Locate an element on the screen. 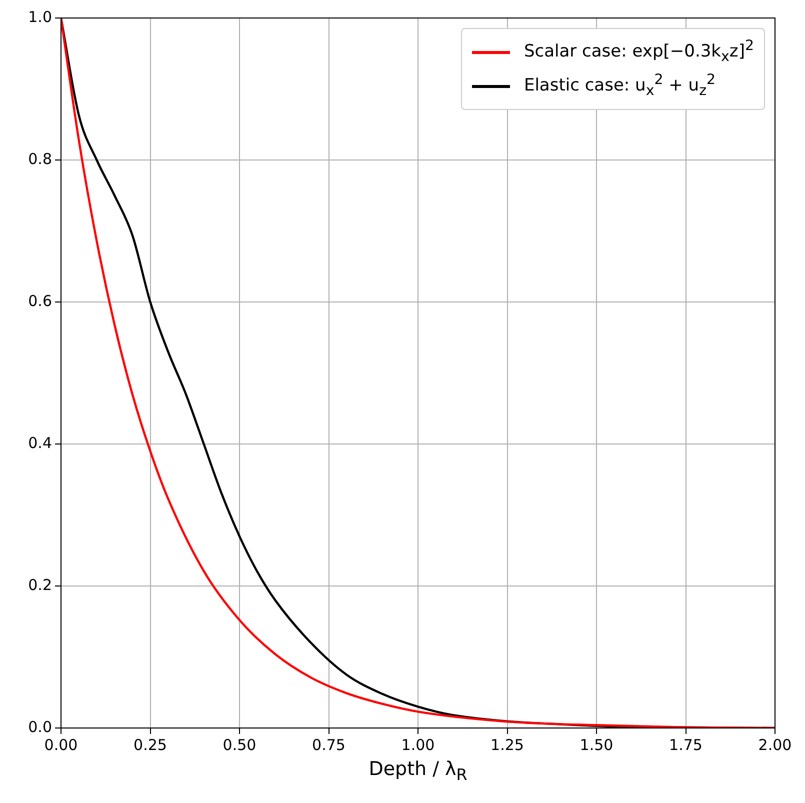 Image resolution: width=805 pixels, height=803 pixels. x-tick-label: 2.00 is located at coordinates (775, 745).